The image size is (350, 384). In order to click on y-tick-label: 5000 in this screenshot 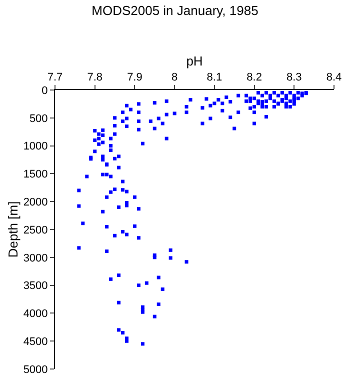, I will do `click(35, 370)`.